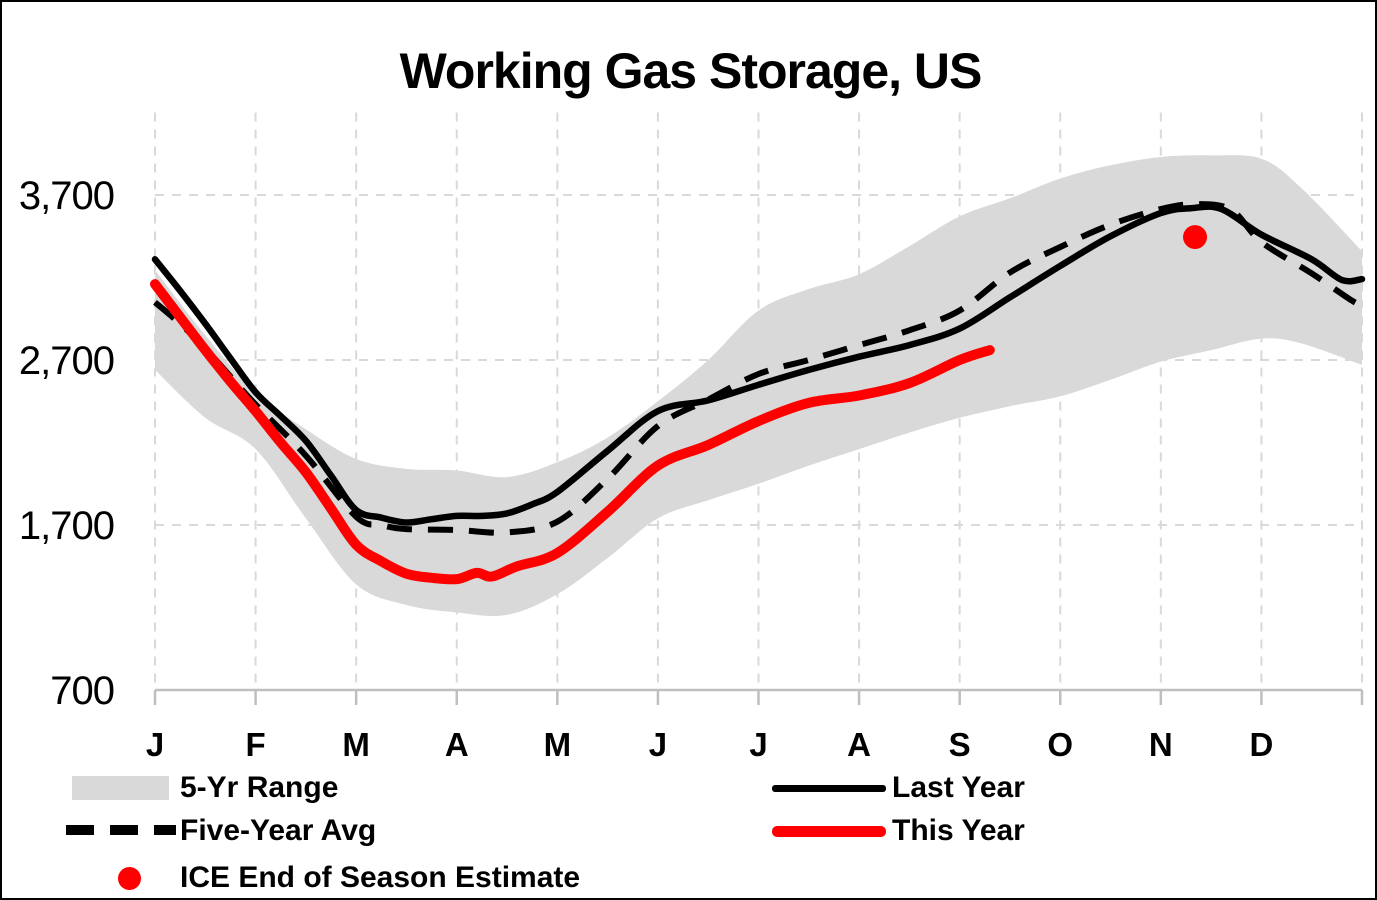 This screenshot has height=900, width=1377. Describe the element at coordinates (1161, 744) in the screenshot. I see `svg-text: N` at that location.